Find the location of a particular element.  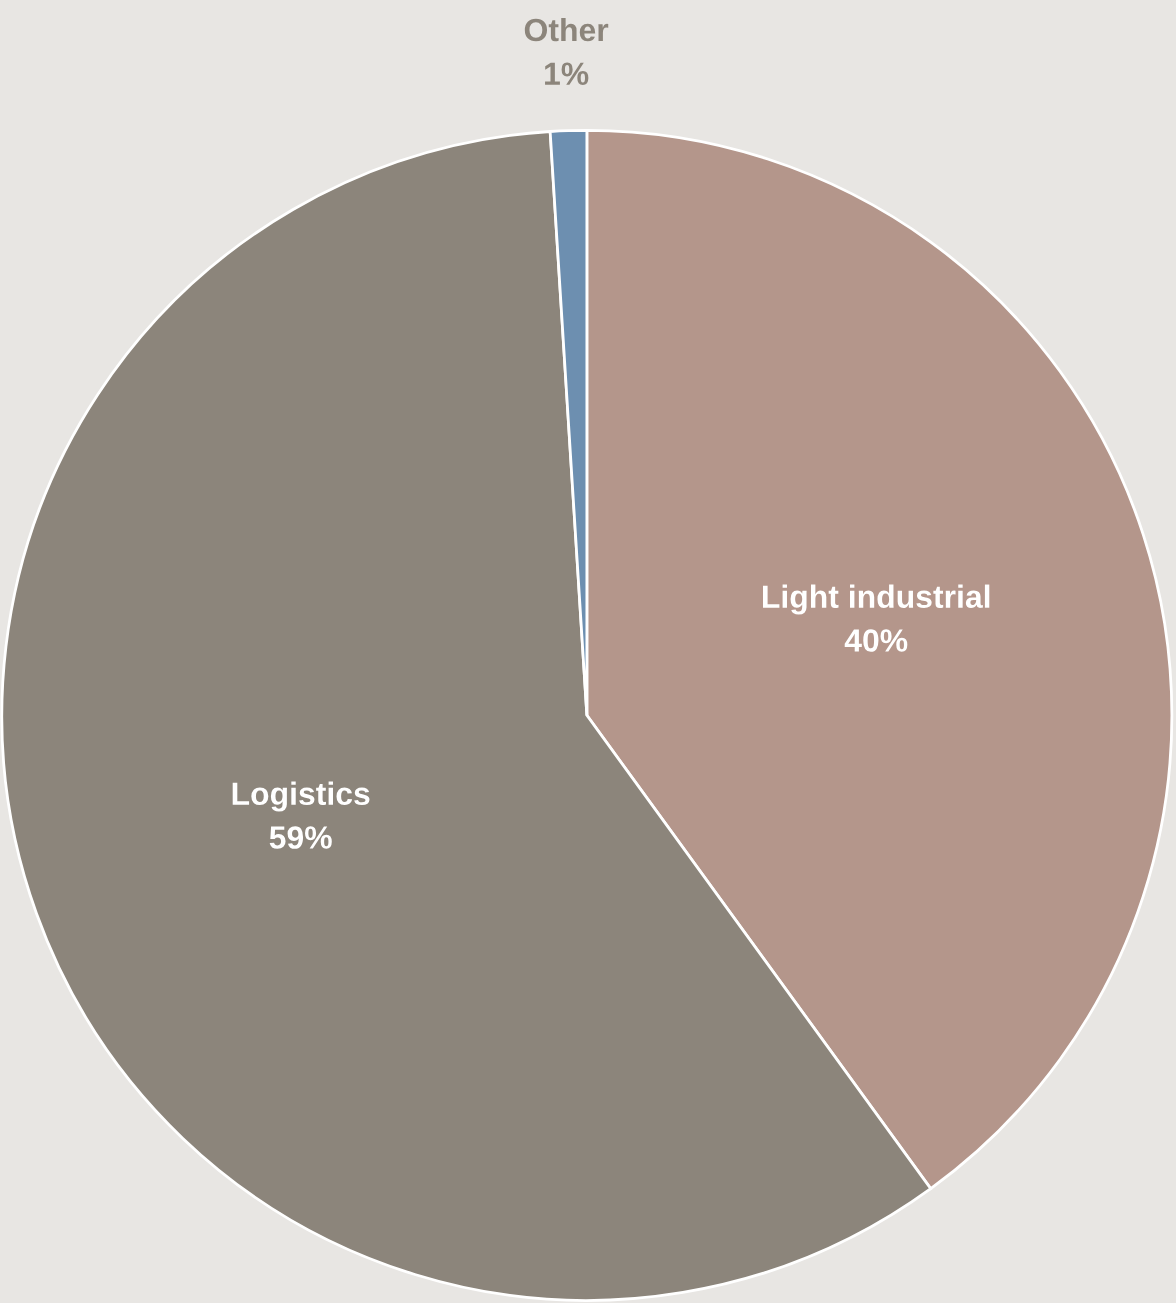

slice-label: Light industrial is located at coordinates (876, 599).